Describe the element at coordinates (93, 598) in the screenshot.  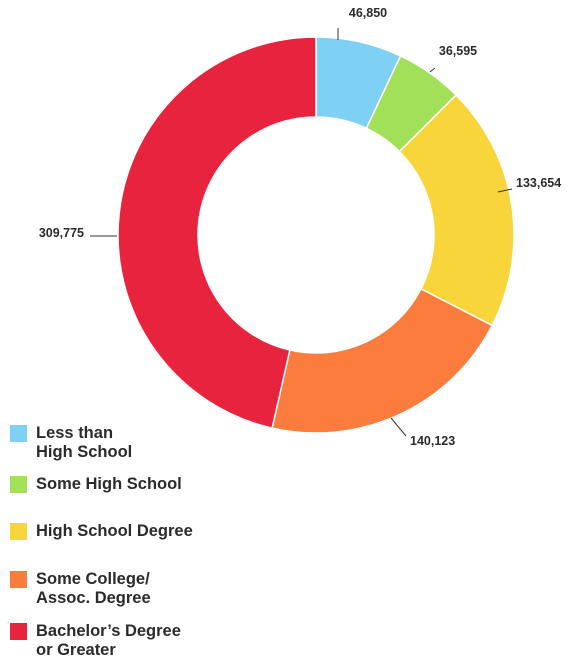
I see `legend-label-line: Assoc. Degree` at that location.